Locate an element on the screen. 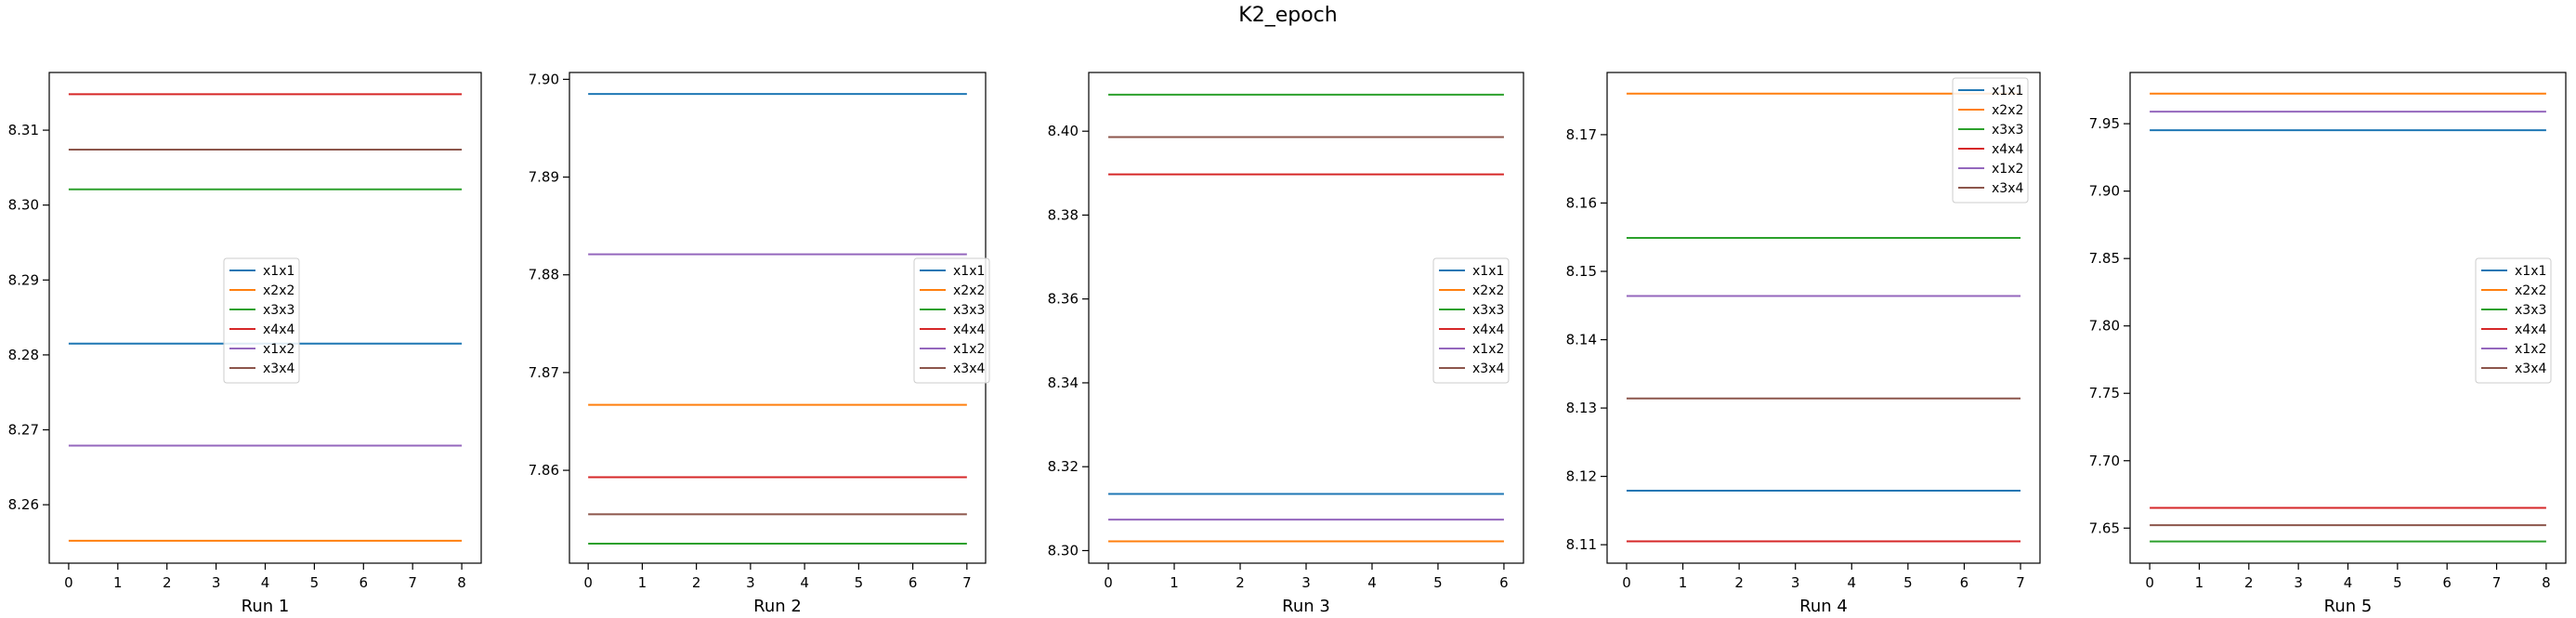  y-tick-label: 8.27 is located at coordinates (24, 430).